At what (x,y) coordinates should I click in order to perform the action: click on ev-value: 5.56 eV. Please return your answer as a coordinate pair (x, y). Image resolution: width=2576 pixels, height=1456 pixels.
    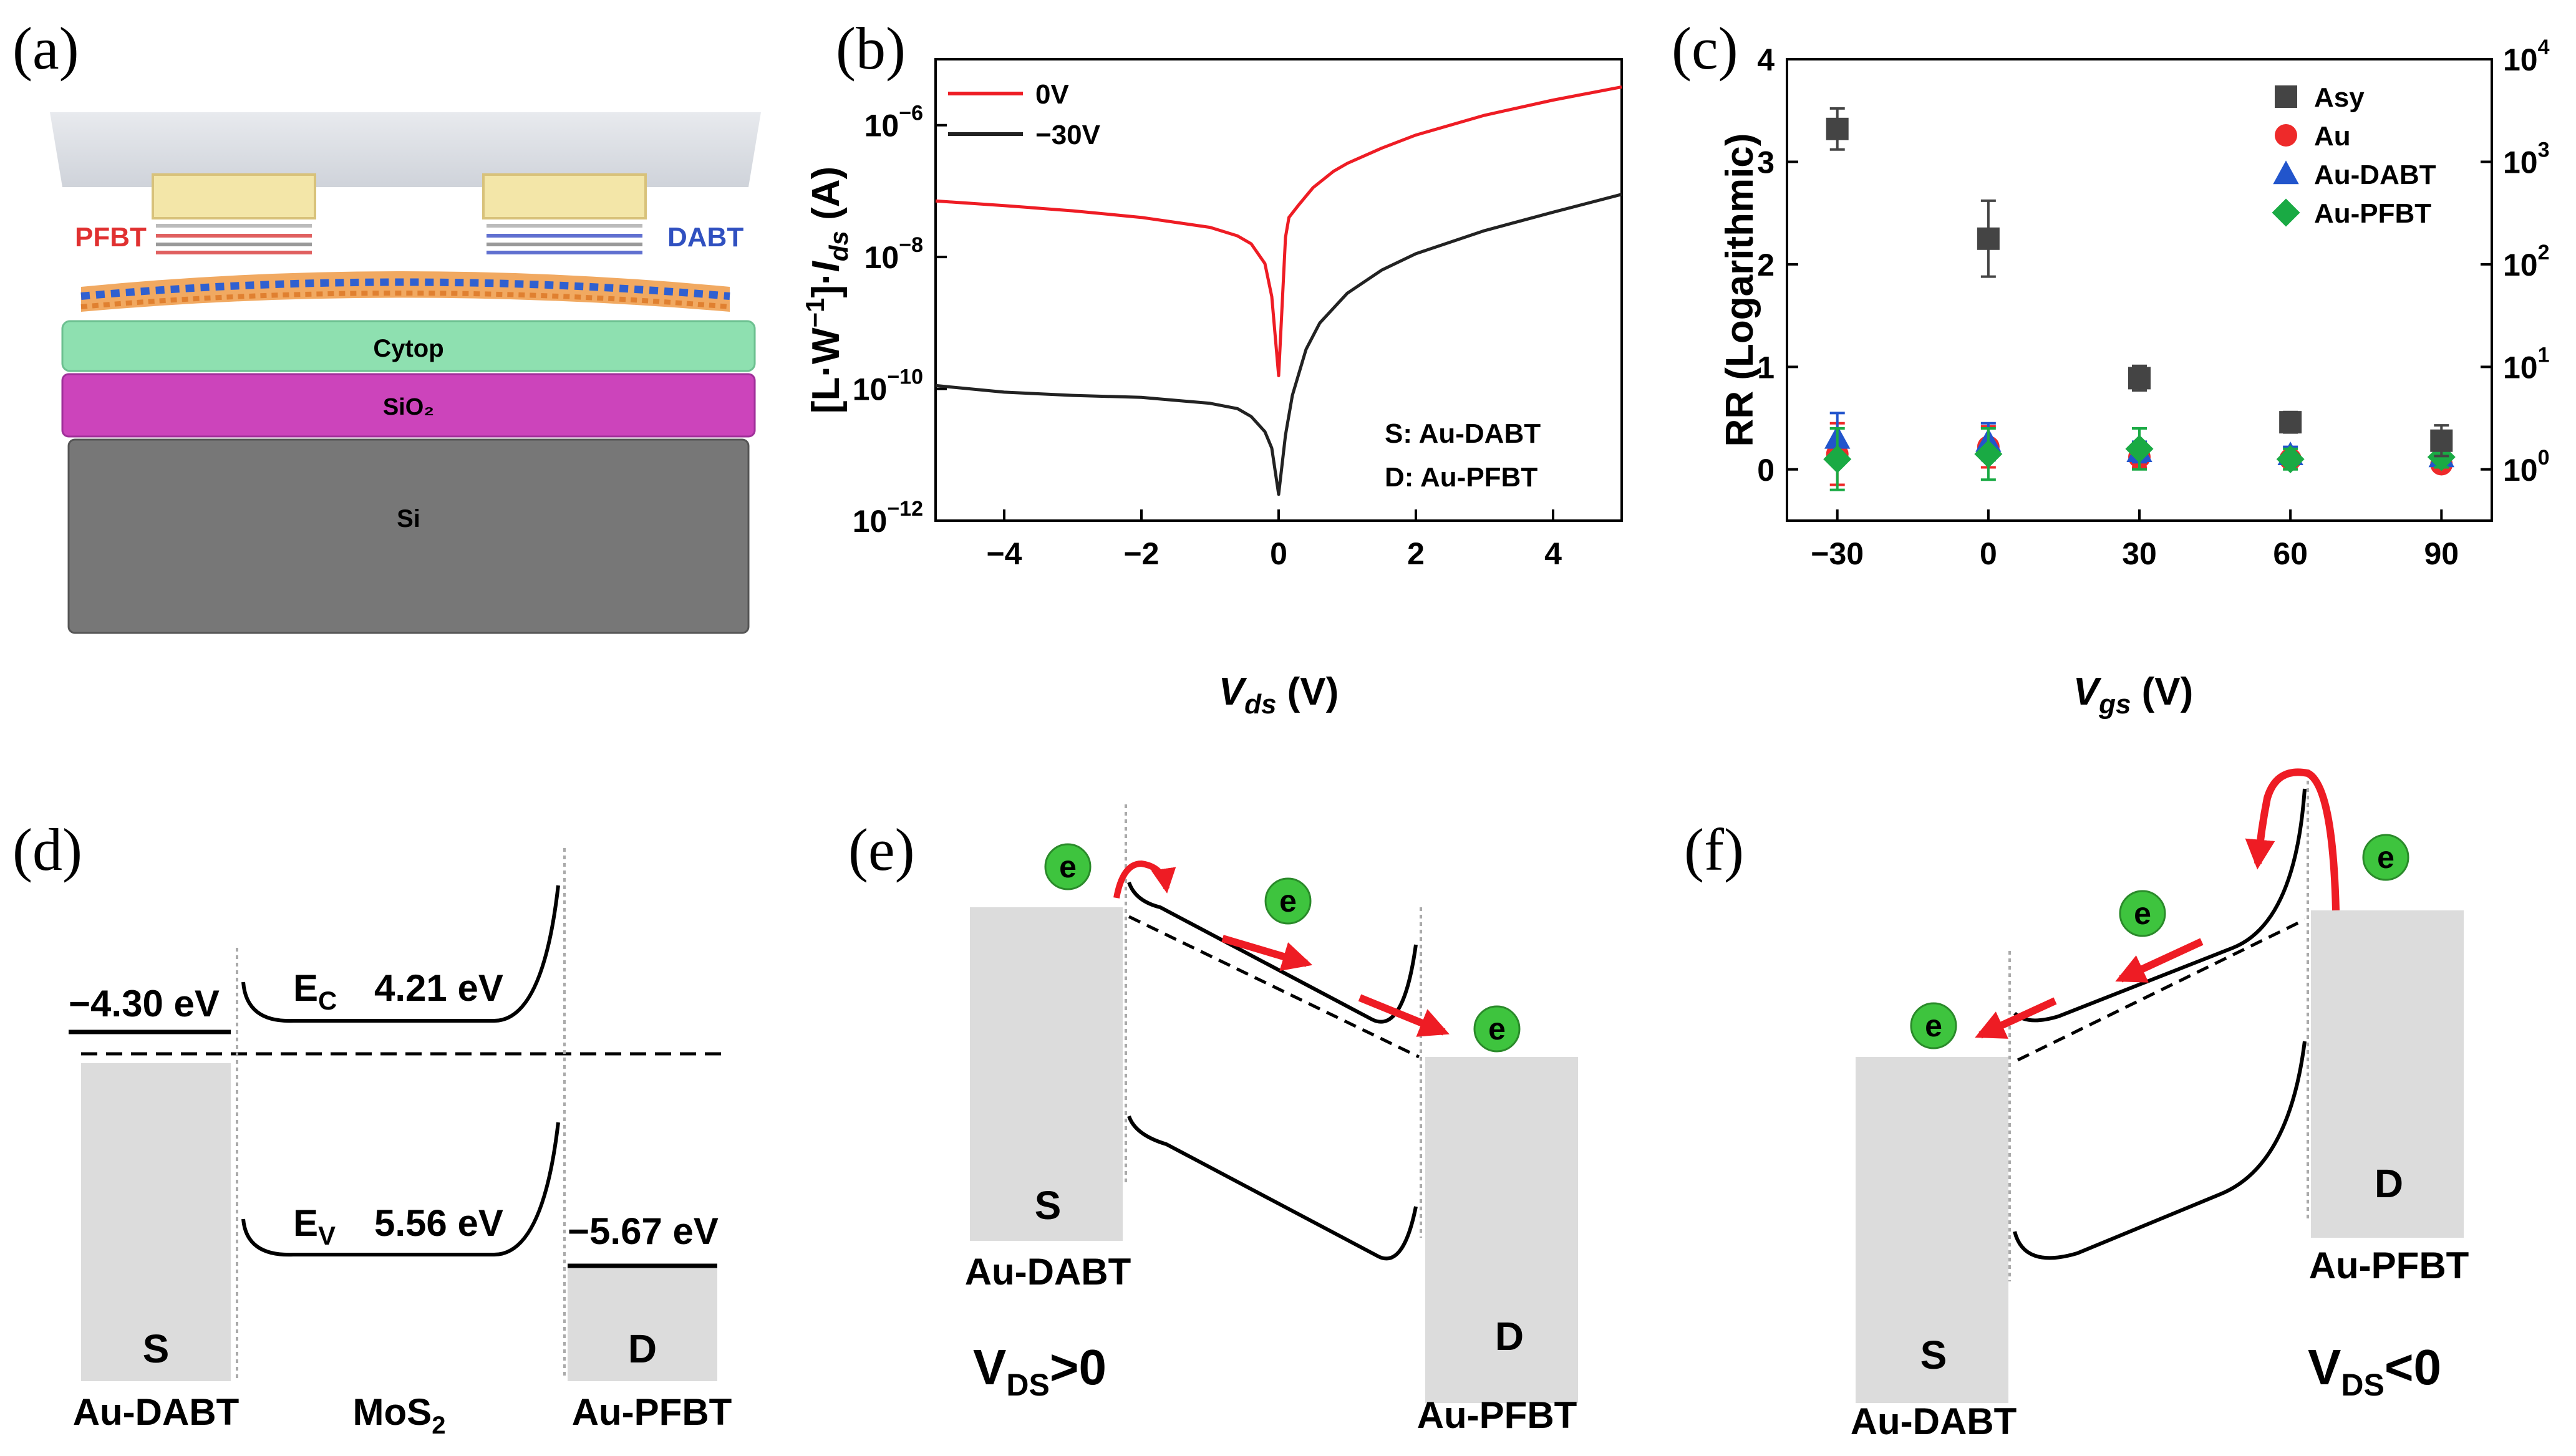
    Looking at the image, I should click on (438, 1223).